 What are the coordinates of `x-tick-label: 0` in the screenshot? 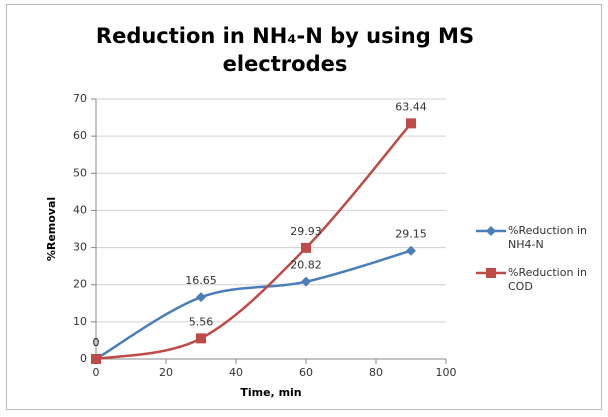 It's located at (96, 372).